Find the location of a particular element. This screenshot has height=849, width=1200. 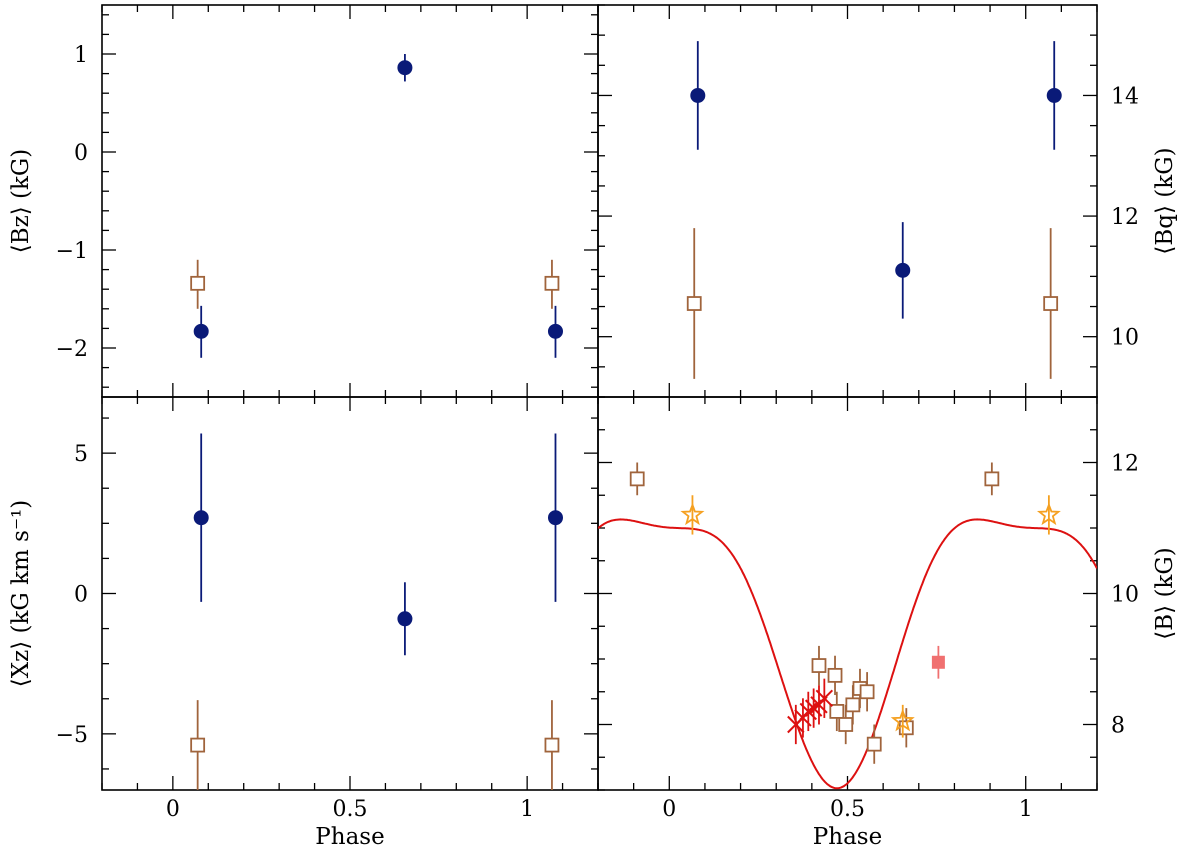

y-tick-label: 8 is located at coordinates (1118, 726).